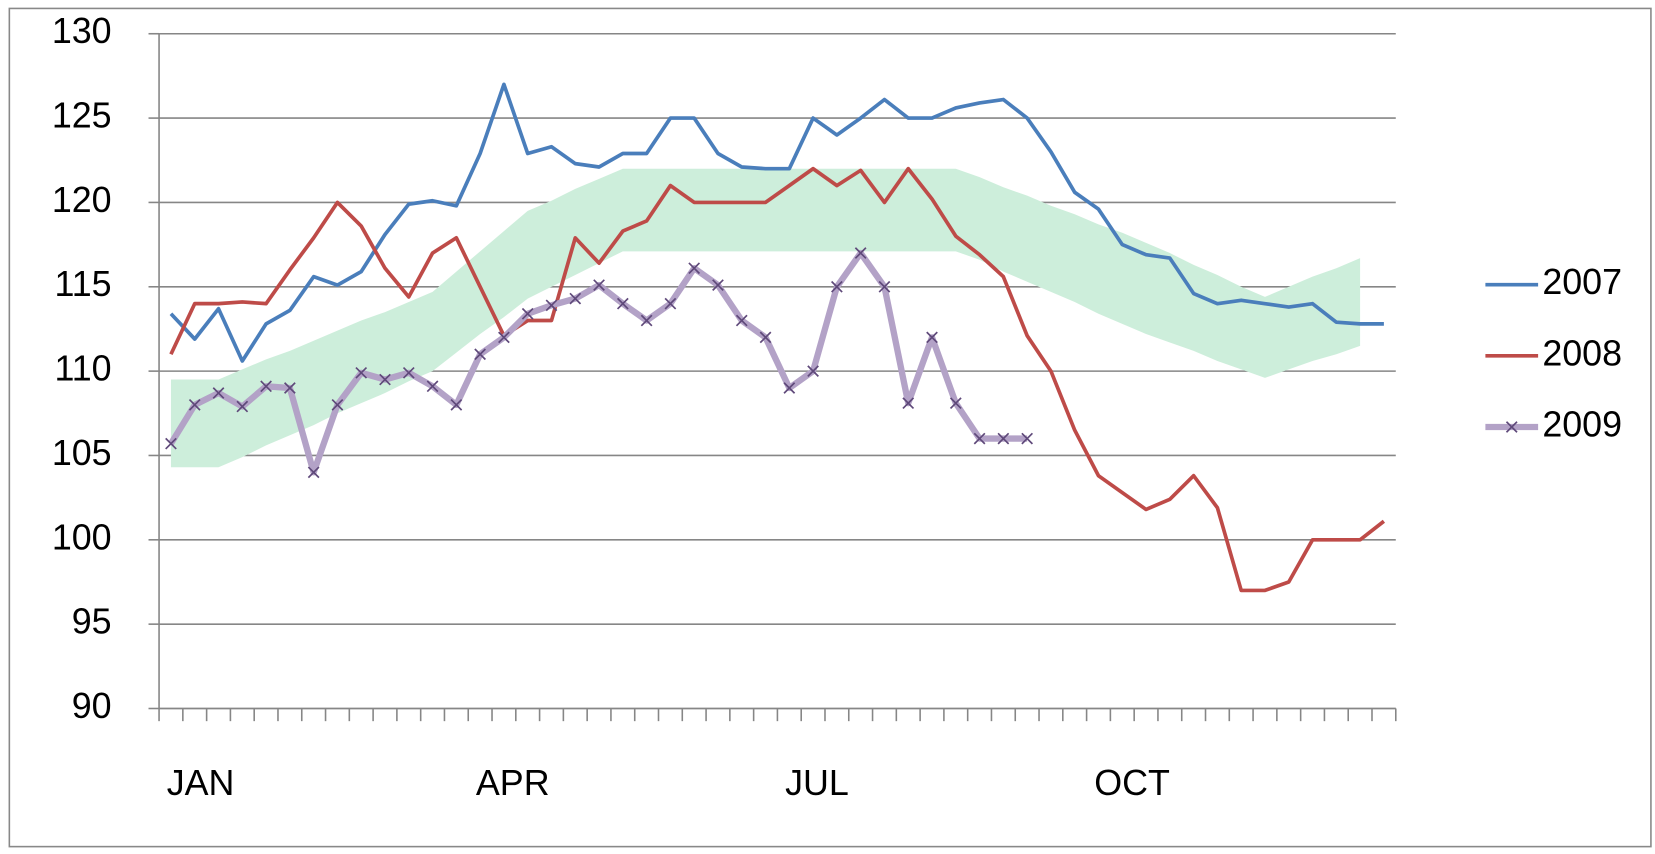  Describe the element at coordinates (82, 453) in the screenshot. I see `y-tick-label: 105` at that location.